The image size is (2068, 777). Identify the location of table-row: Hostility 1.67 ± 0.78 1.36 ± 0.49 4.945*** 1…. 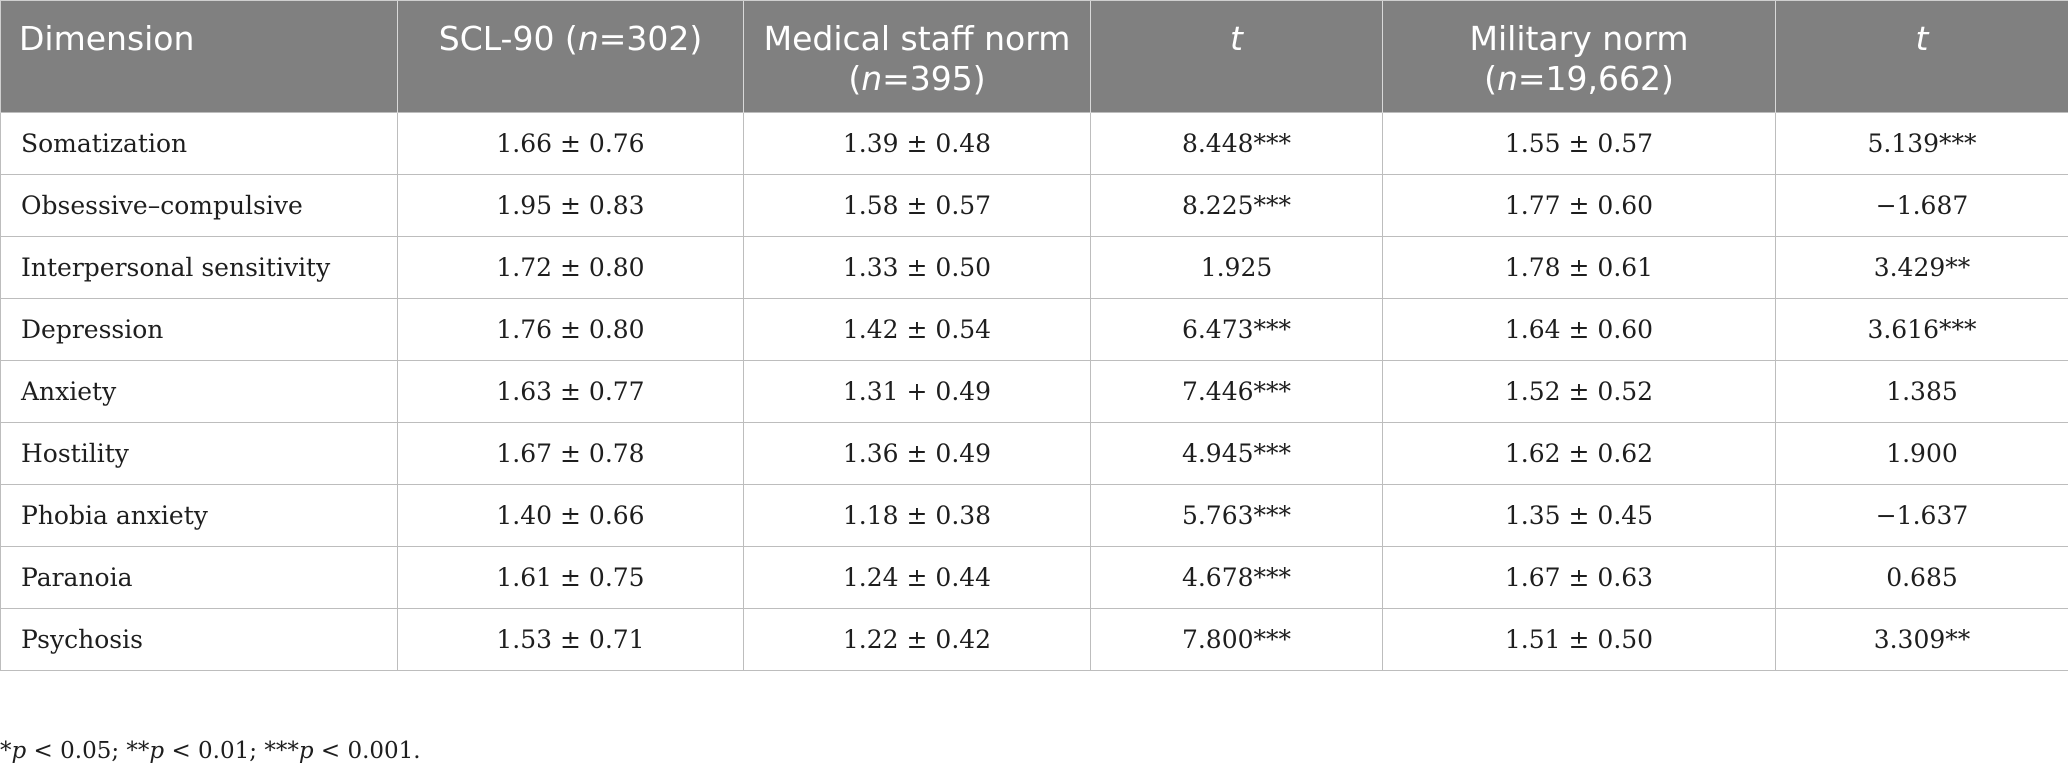
(1034, 453).